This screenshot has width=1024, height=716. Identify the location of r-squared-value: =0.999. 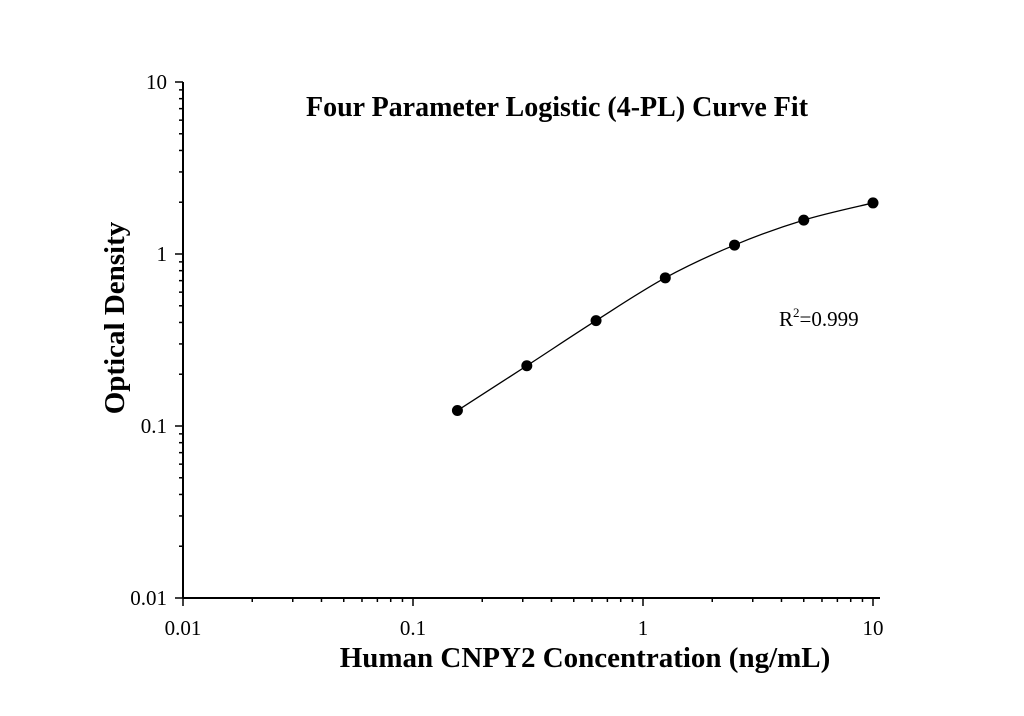
(829, 319).